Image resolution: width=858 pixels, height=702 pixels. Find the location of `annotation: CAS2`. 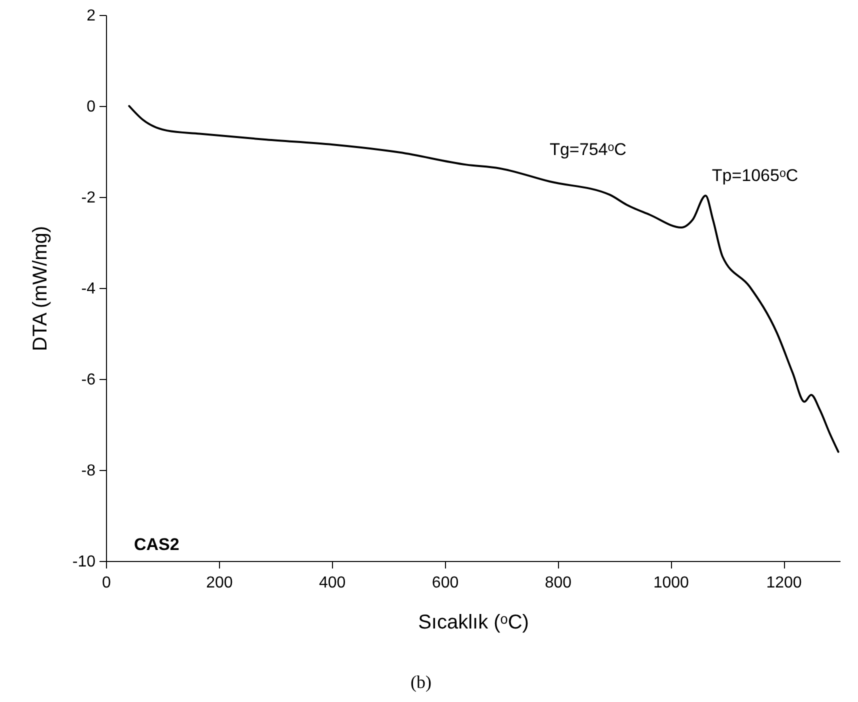

annotation: CAS2 is located at coordinates (157, 544).